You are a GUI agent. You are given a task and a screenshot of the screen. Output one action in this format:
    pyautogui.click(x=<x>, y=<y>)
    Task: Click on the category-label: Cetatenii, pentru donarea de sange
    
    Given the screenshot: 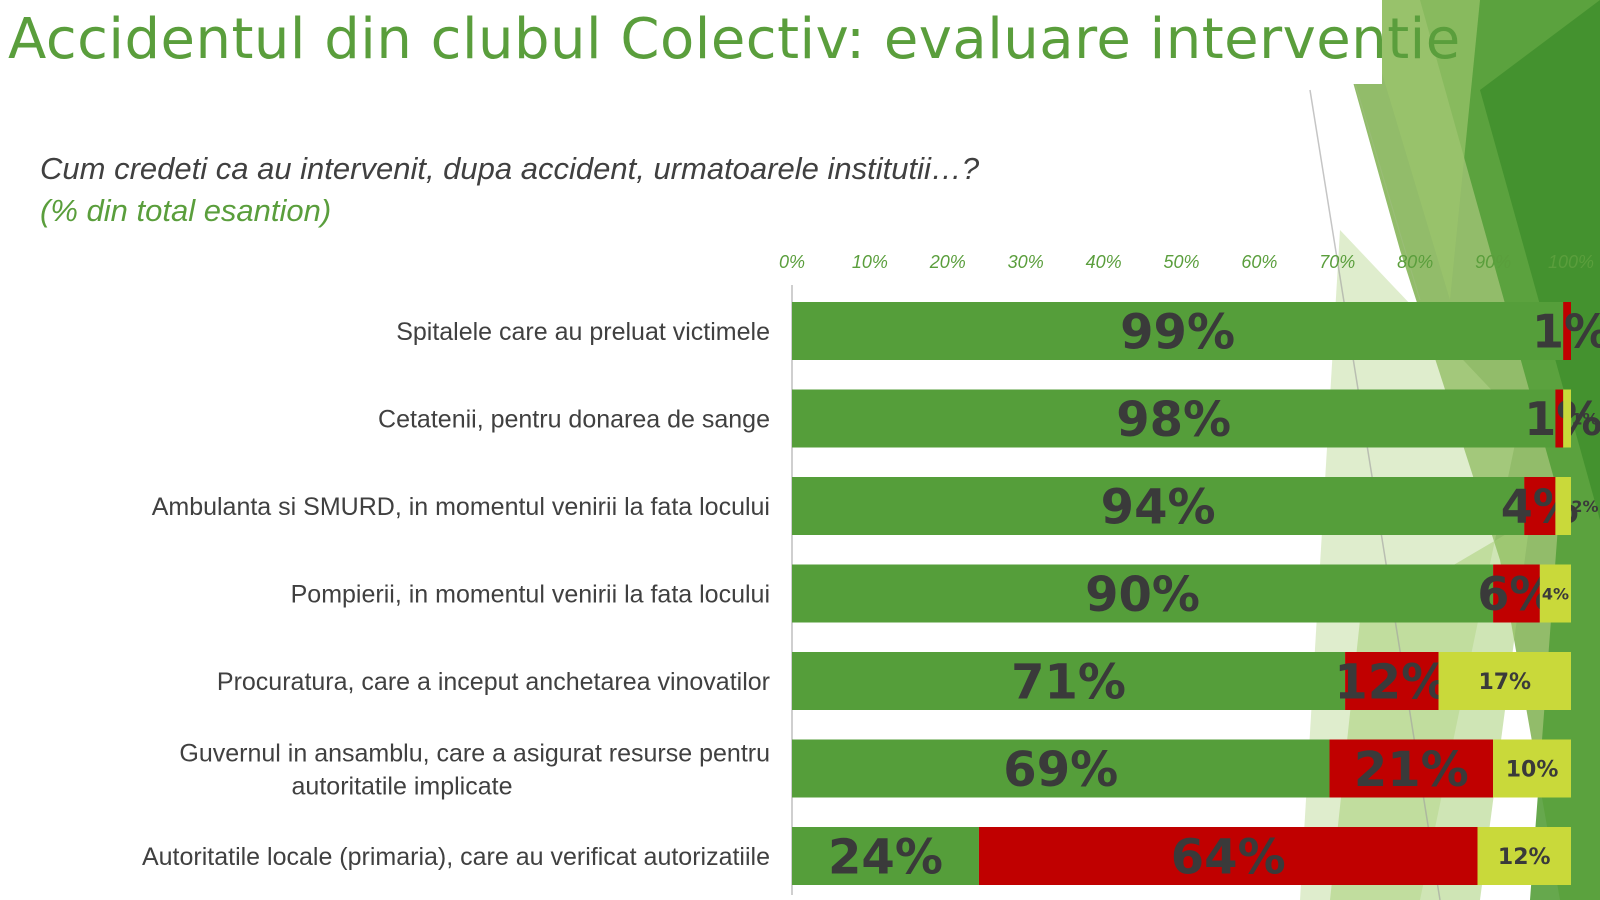 What is the action you would take?
    pyautogui.click(x=574, y=420)
    